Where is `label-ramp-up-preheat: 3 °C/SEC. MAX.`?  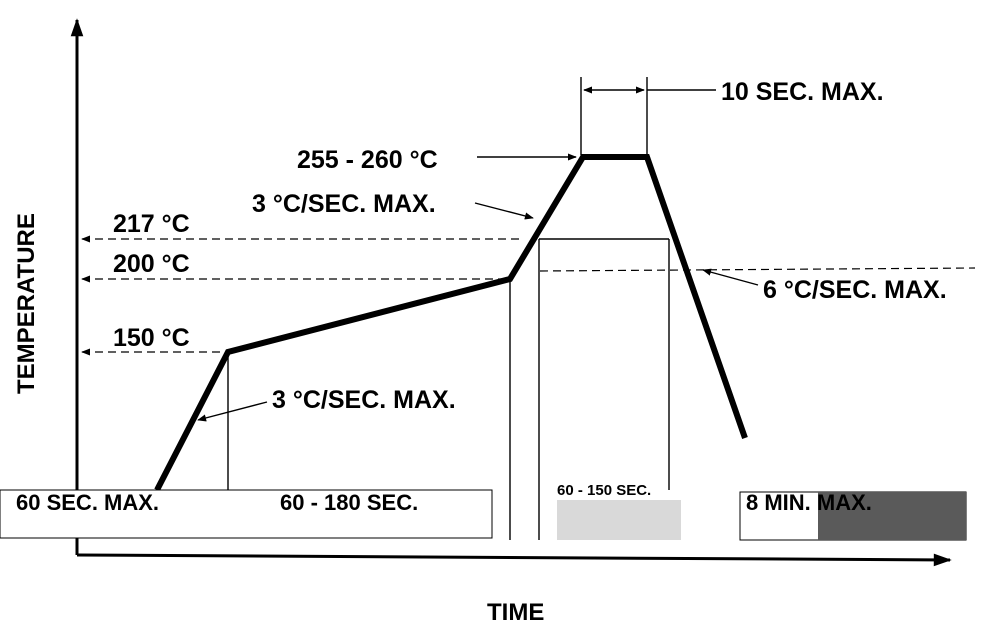 label-ramp-up-preheat: 3 °C/SEC. MAX. is located at coordinates (364, 400).